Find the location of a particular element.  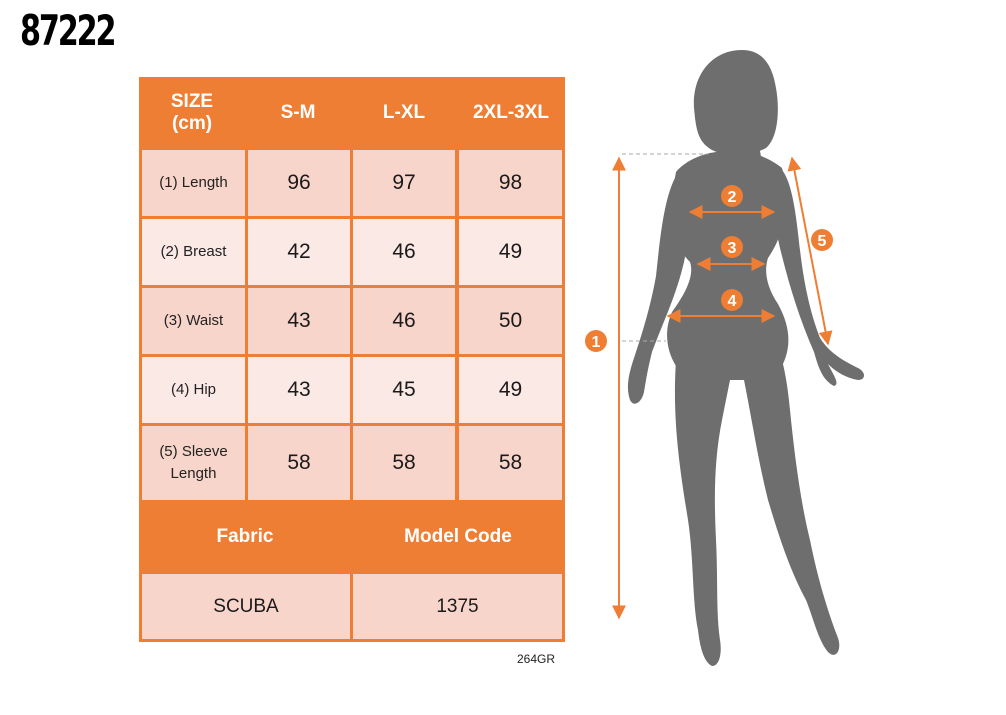

marker-4-label: 4 is located at coordinates (732, 301).